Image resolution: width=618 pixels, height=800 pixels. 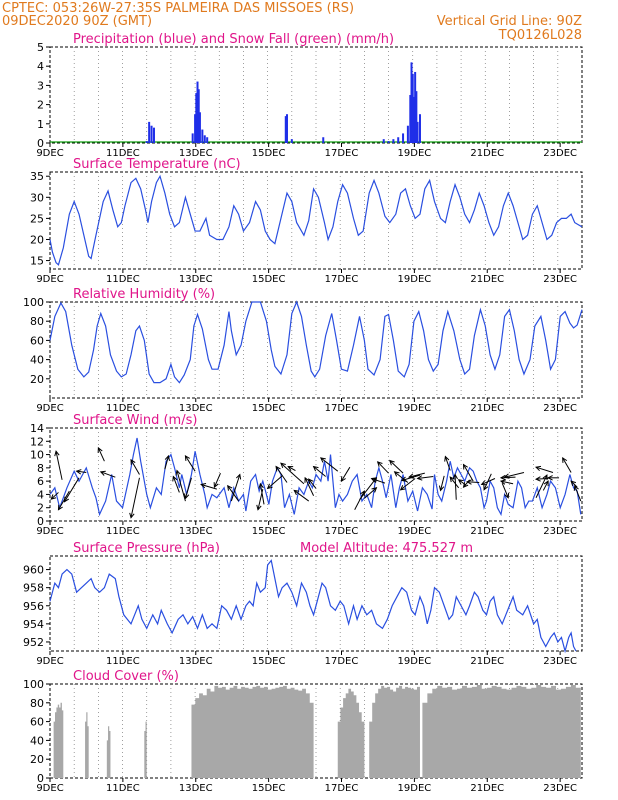 I want to click on y-tick-label: 10, so click(x=37, y=455).